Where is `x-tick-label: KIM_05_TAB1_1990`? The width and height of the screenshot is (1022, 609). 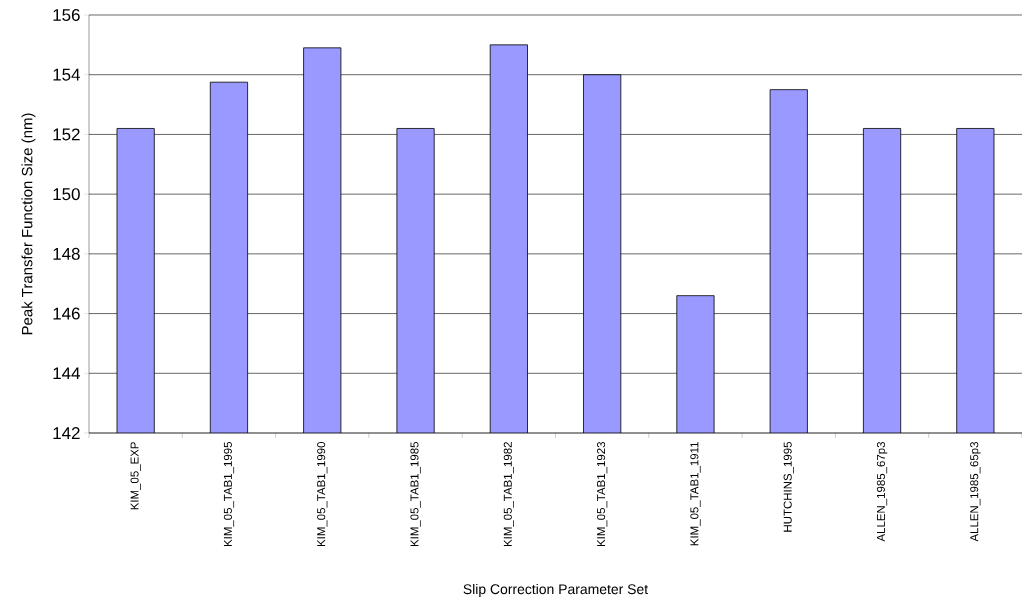
x-tick-label: KIM_05_TAB1_1990 is located at coordinates (322, 494).